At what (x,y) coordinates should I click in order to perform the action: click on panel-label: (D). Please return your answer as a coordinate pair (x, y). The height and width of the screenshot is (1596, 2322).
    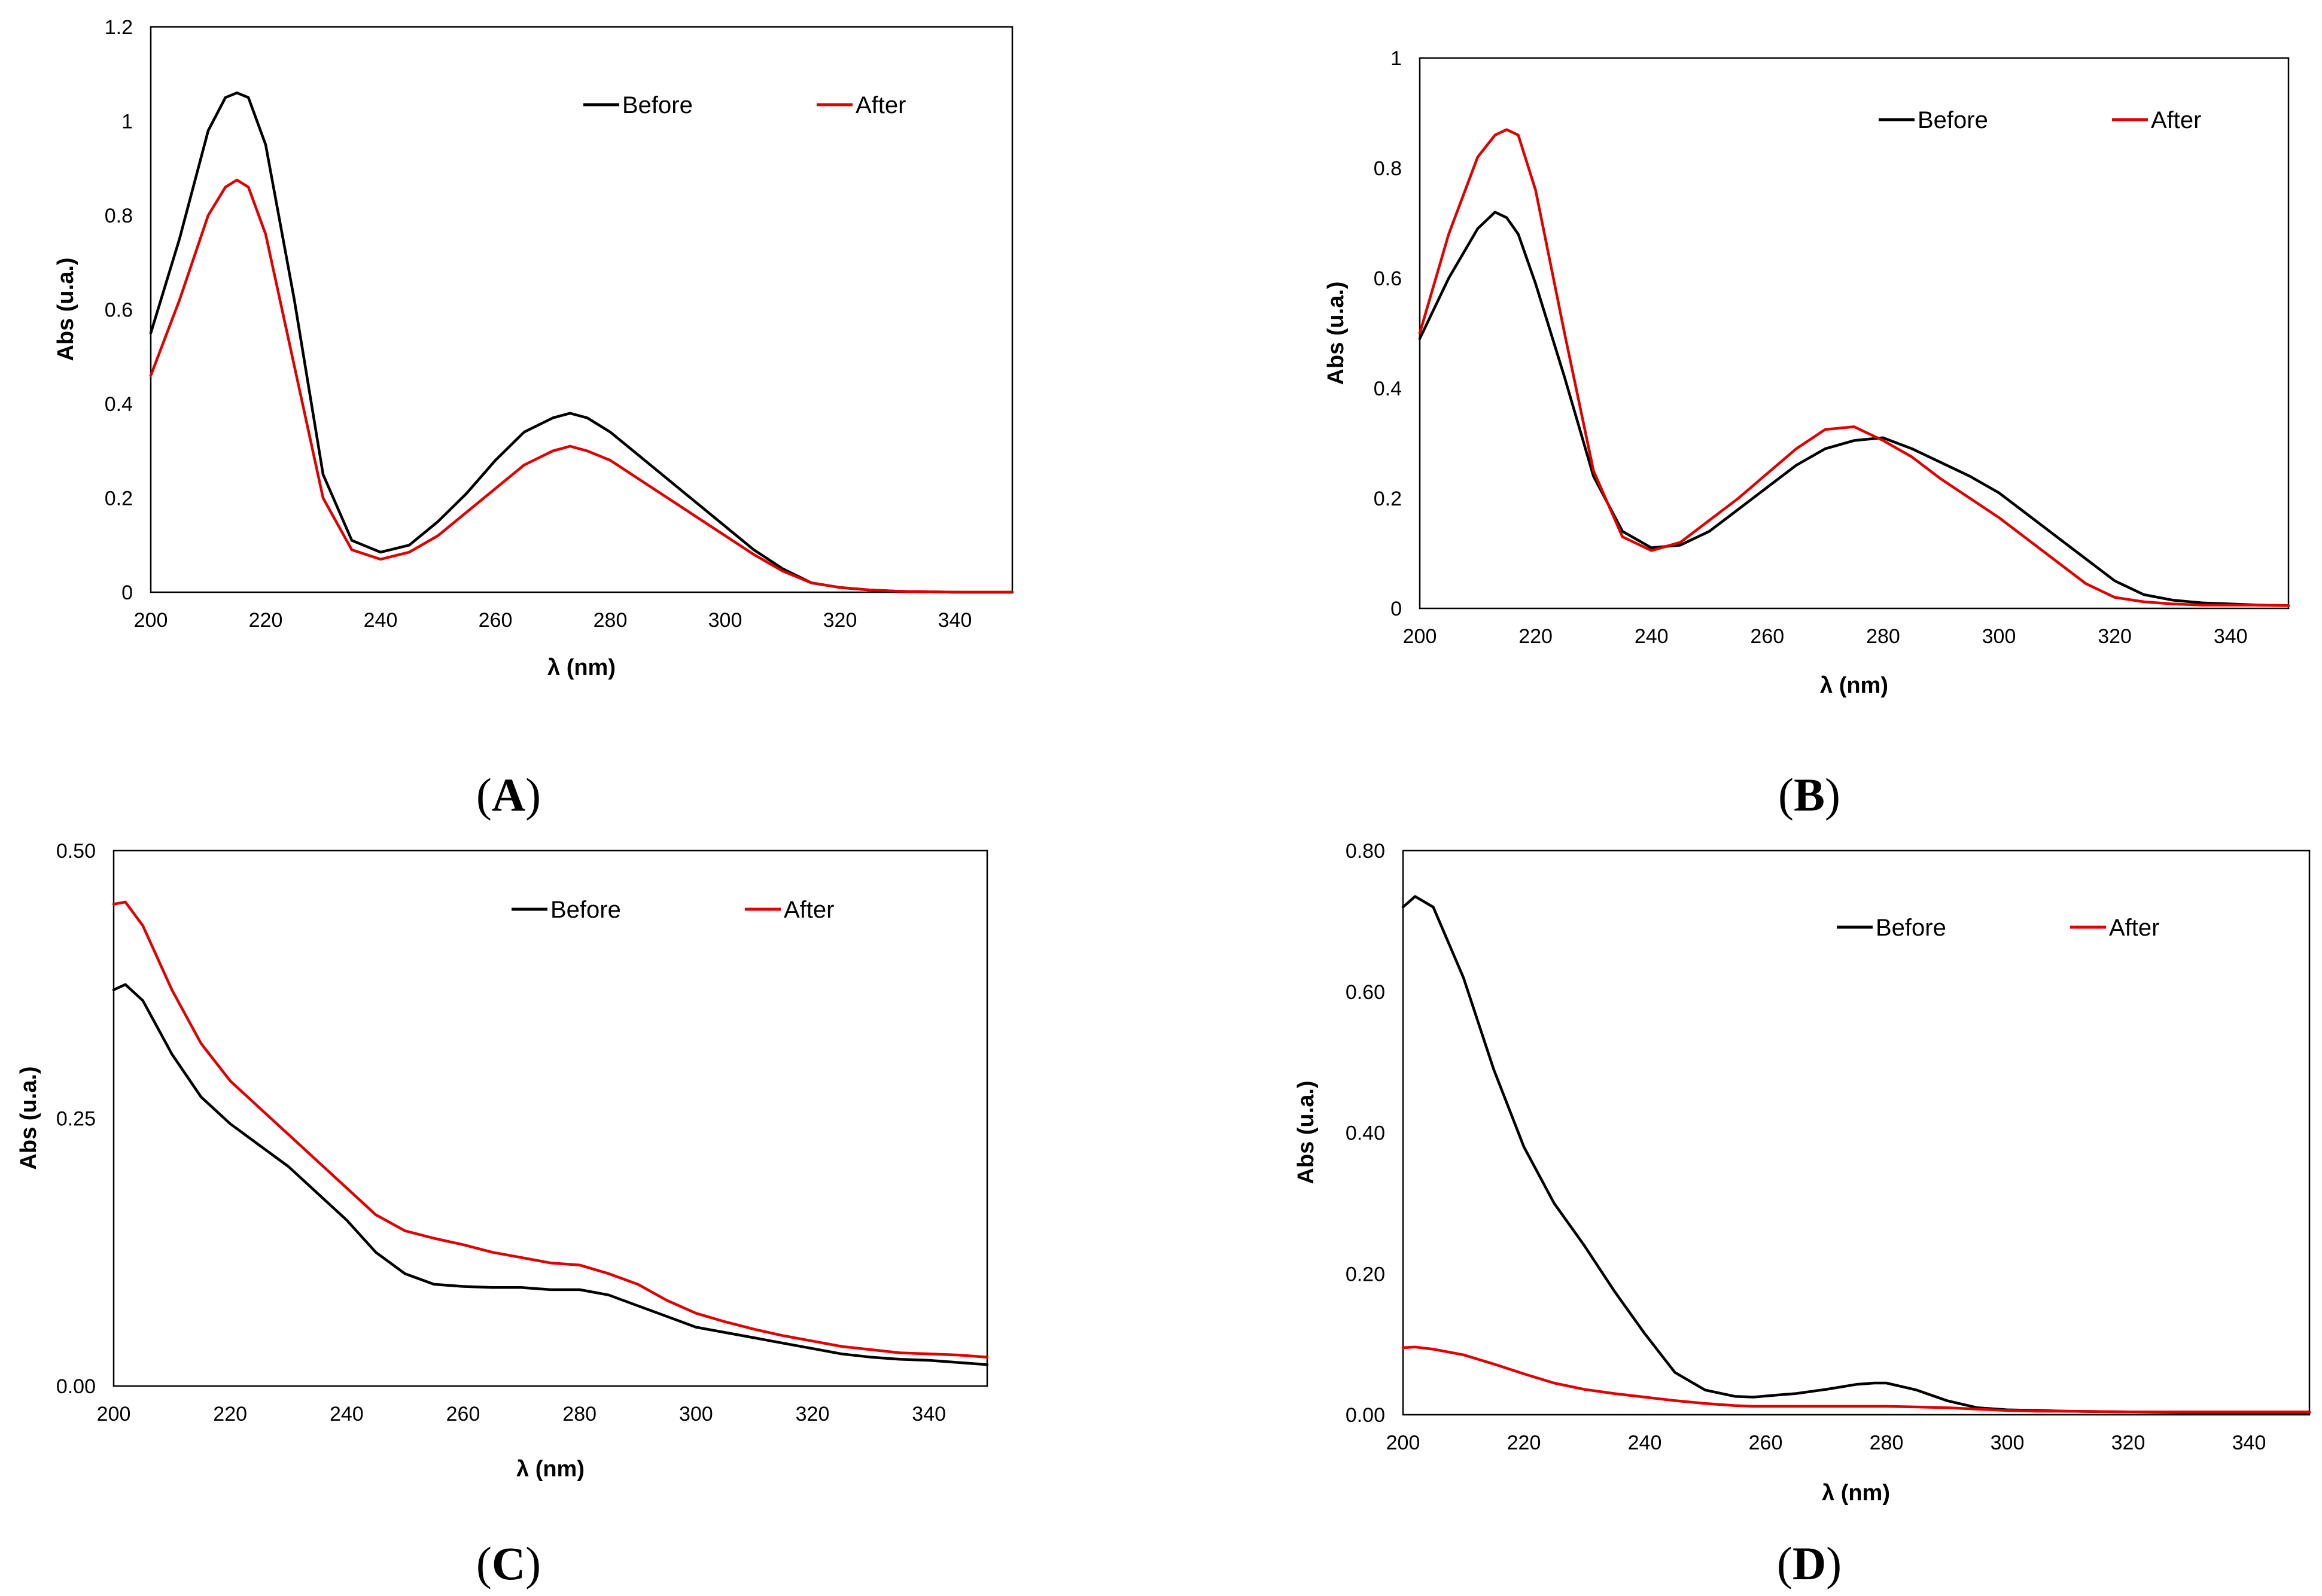
    Looking at the image, I should click on (1809, 1563).